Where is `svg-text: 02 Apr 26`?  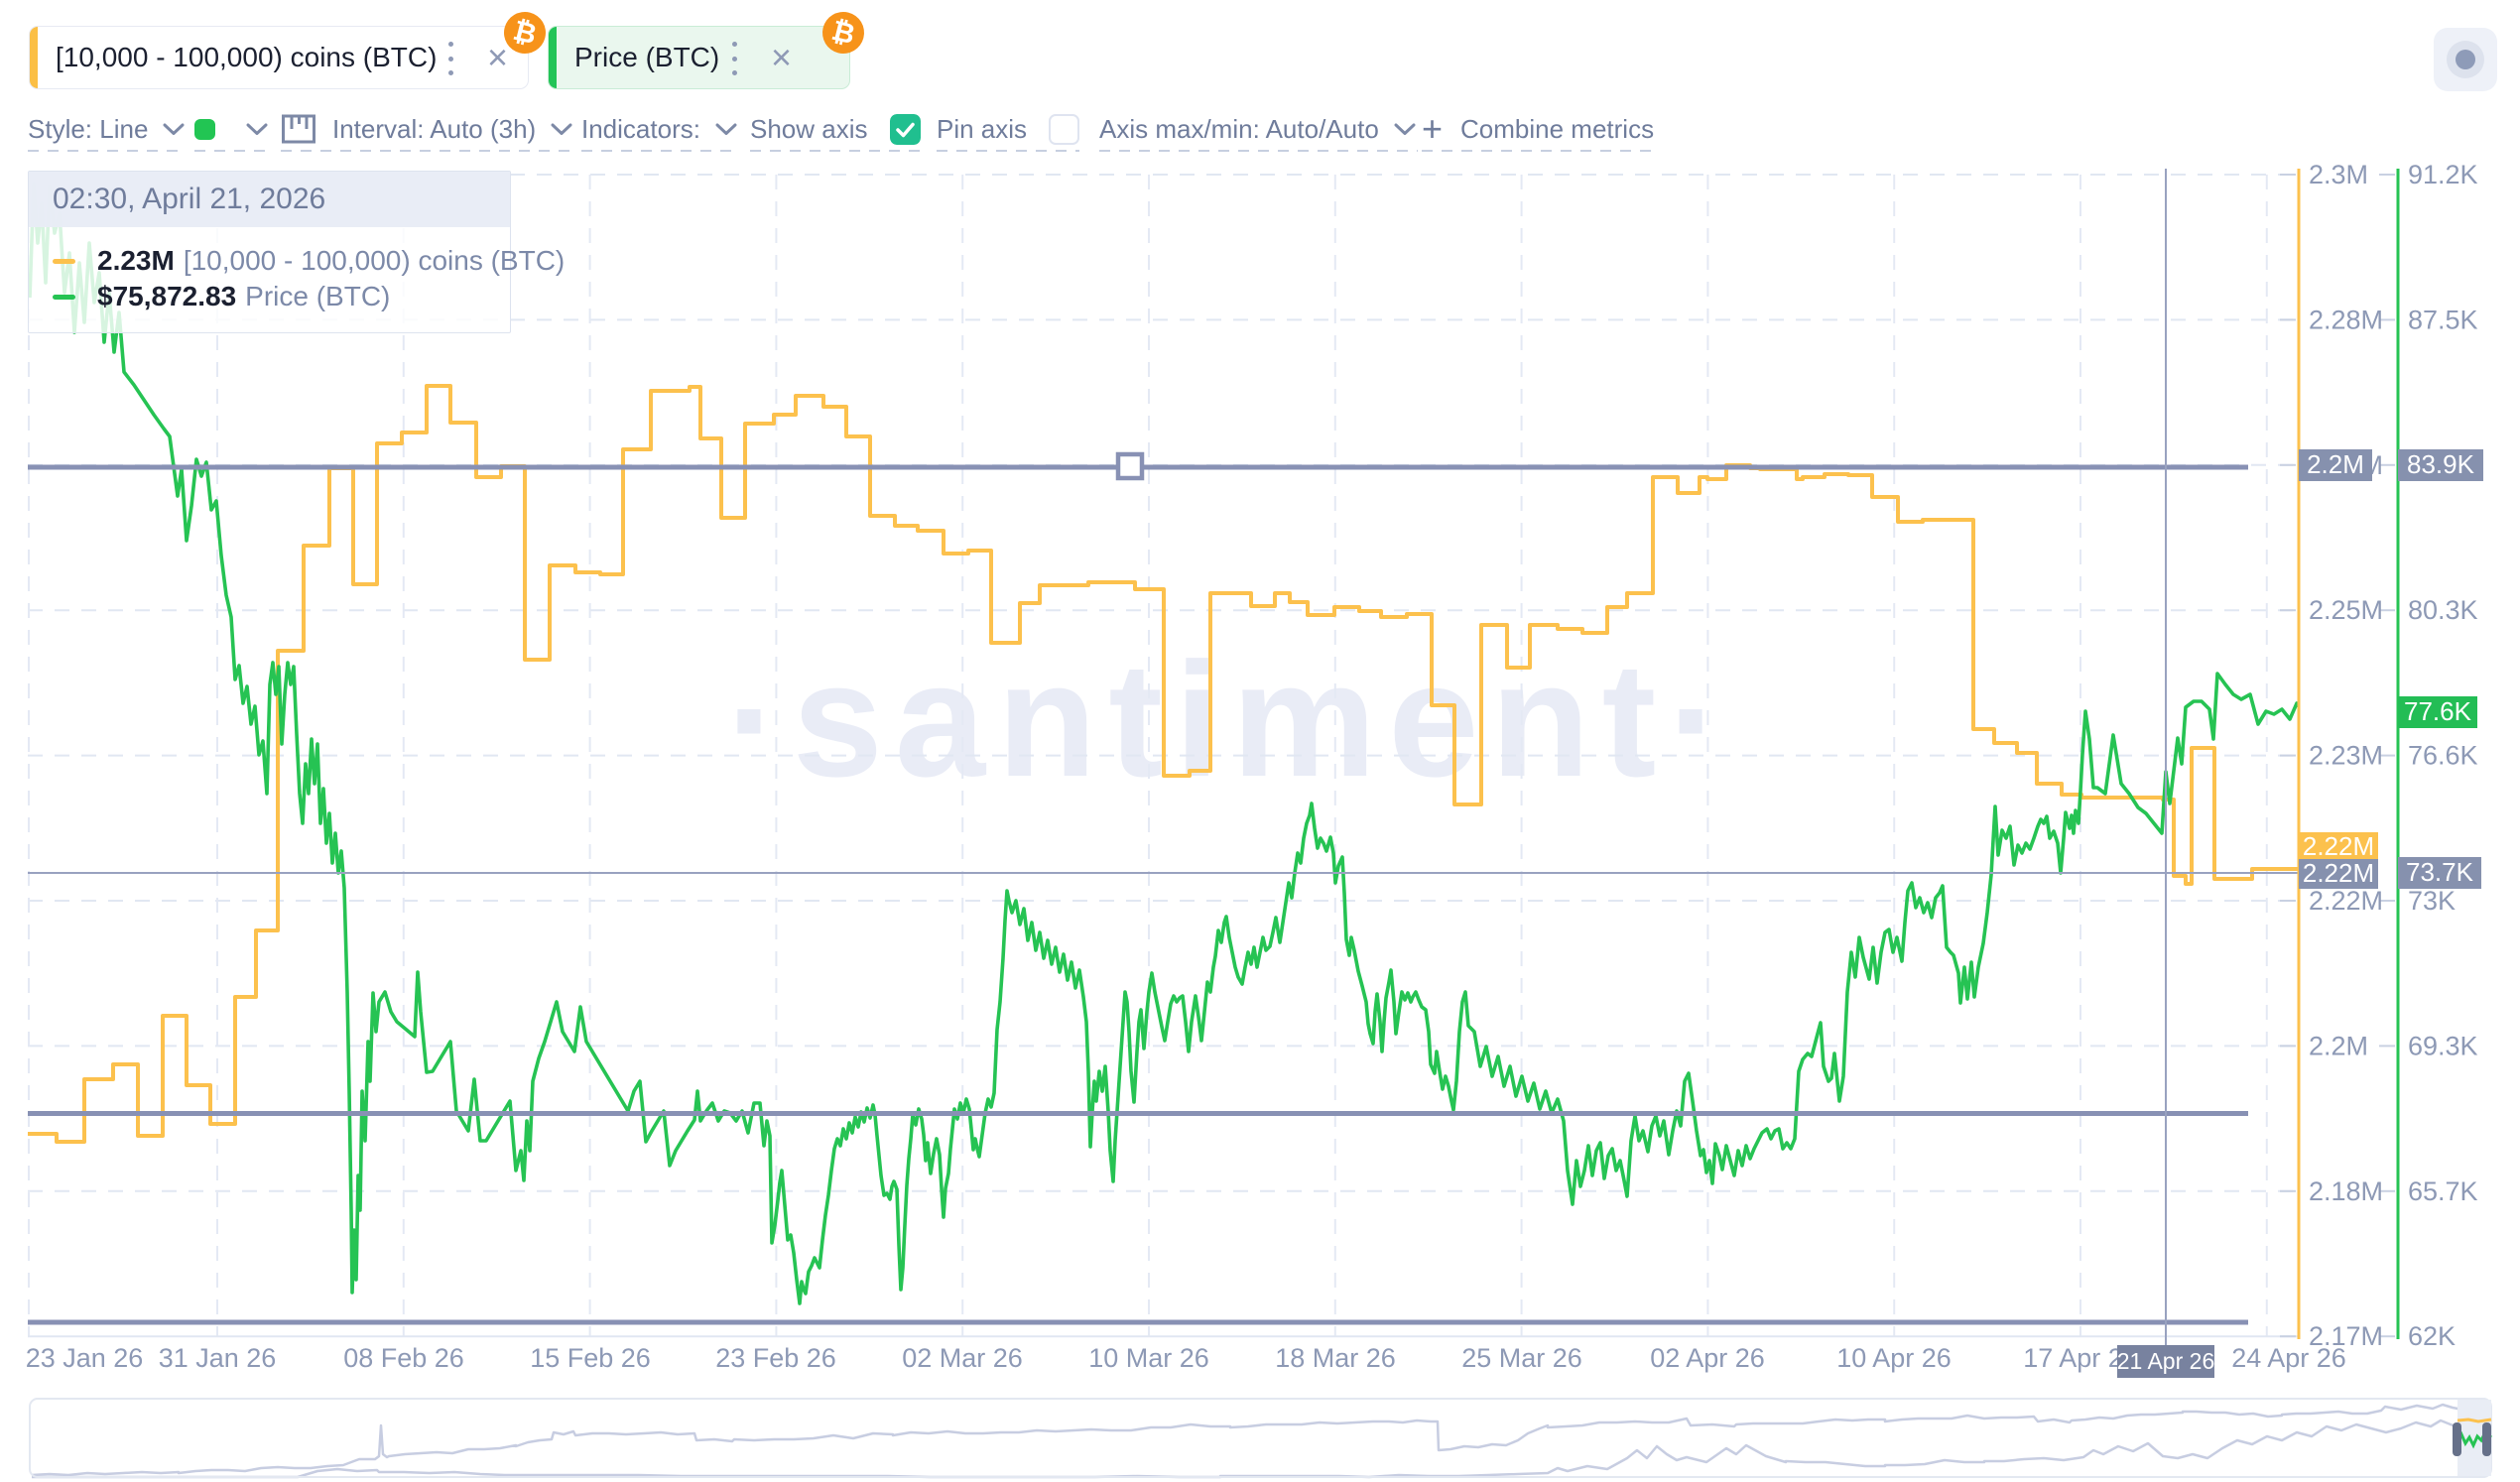 svg-text: 02 Apr 26 is located at coordinates (1707, 1358).